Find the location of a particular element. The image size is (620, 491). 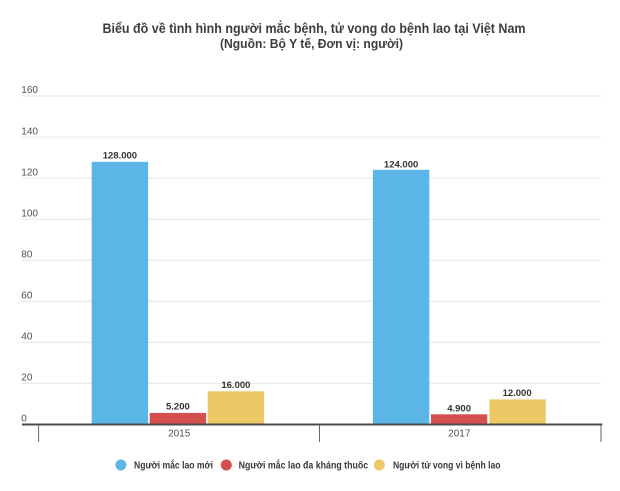

svg-text: 100 is located at coordinates (29, 213).